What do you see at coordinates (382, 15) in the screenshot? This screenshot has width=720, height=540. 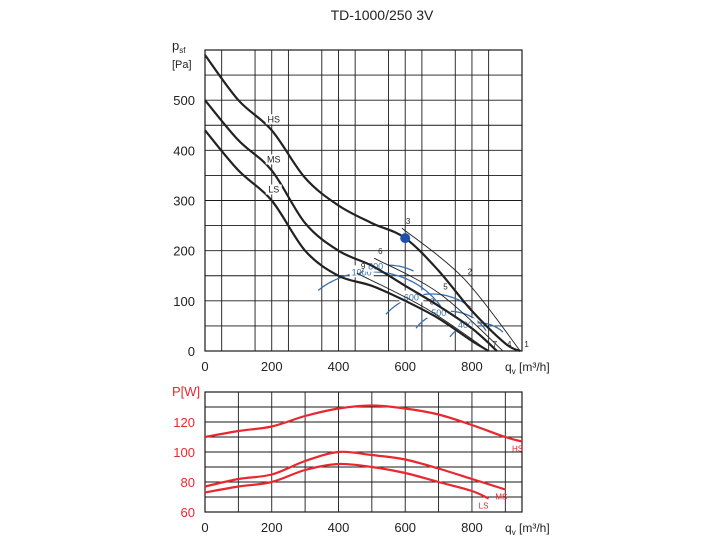 I see `chart-title: TD-1000/250 3V` at bounding box center [382, 15].